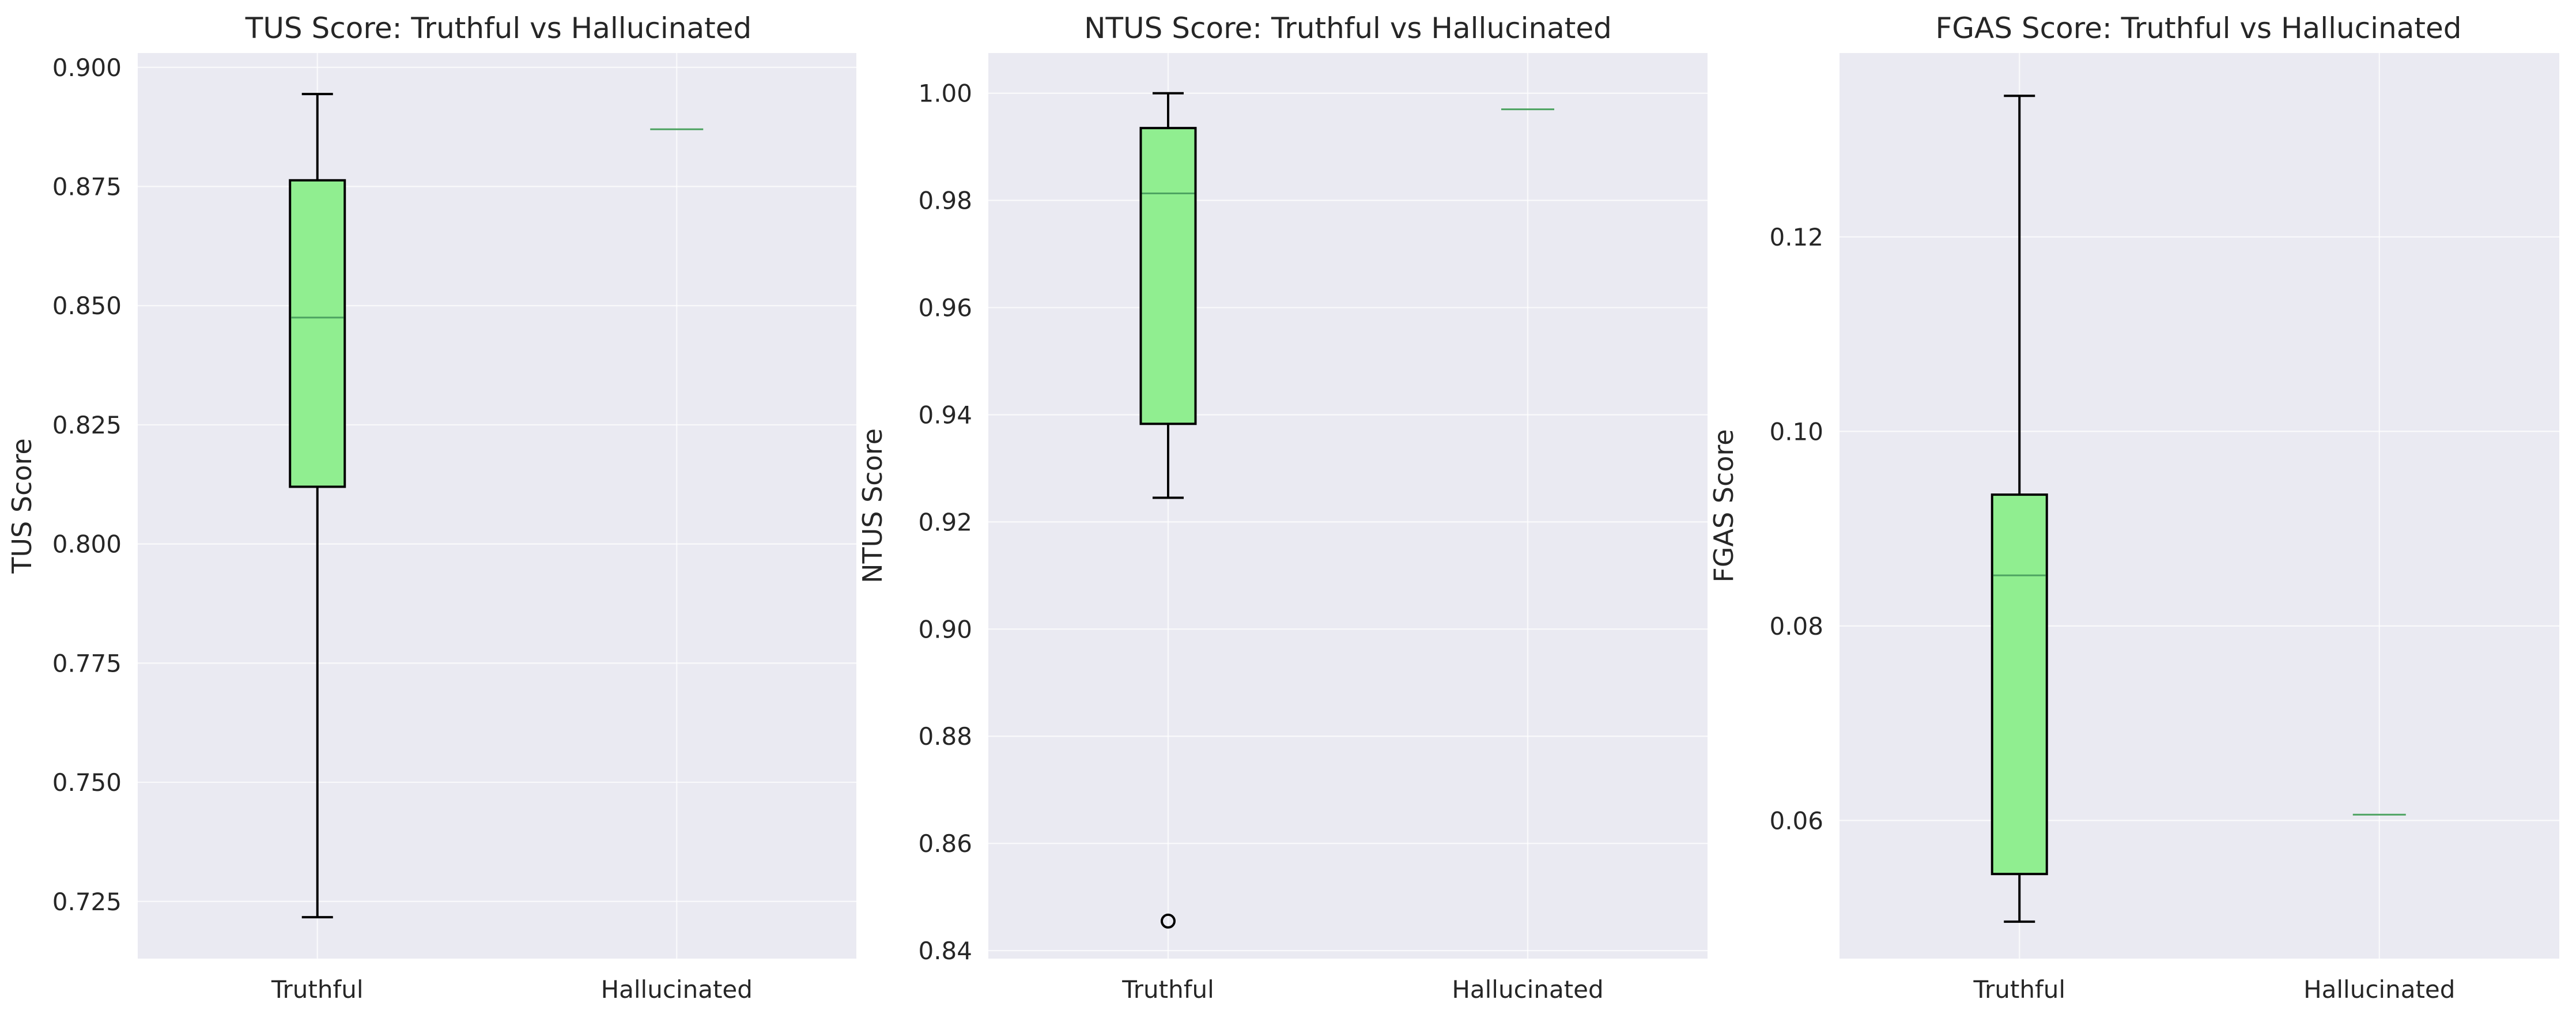 The image size is (2576, 1018). I want to click on y-tick-label: 0.775, so click(87, 663).